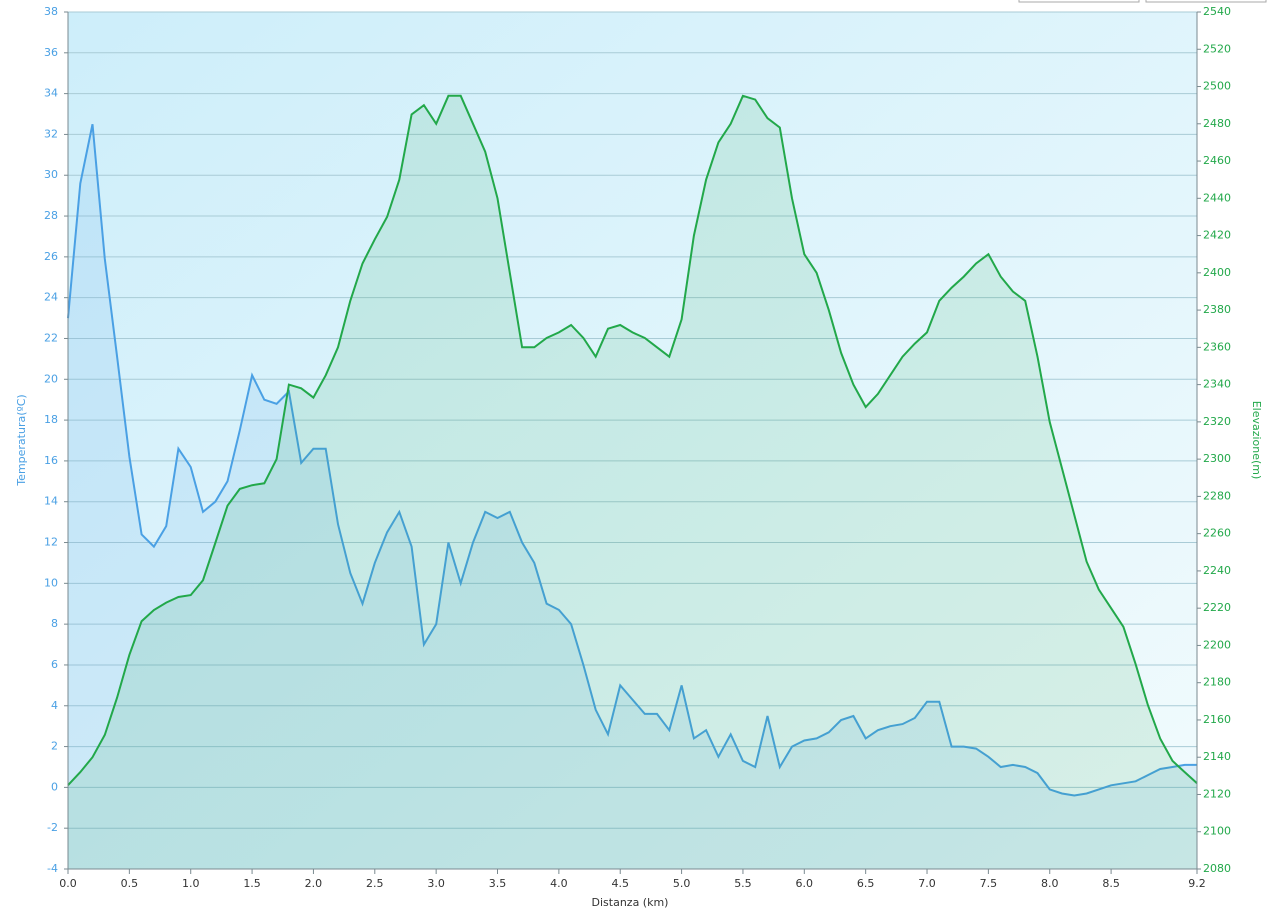 Image resolution: width=1278 pixels, height=923 pixels. Describe the element at coordinates (51, 256) in the screenshot. I see `y-tick-label: 26` at that location.